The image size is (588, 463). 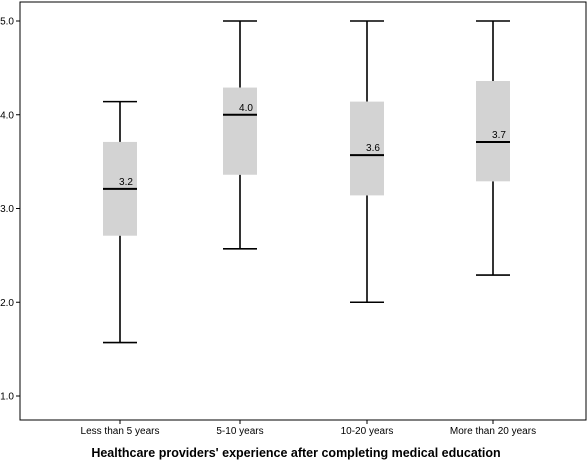 What do you see at coordinates (7, 115) in the screenshot?
I see `y-tick-label: 4.0` at bounding box center [7, 115].